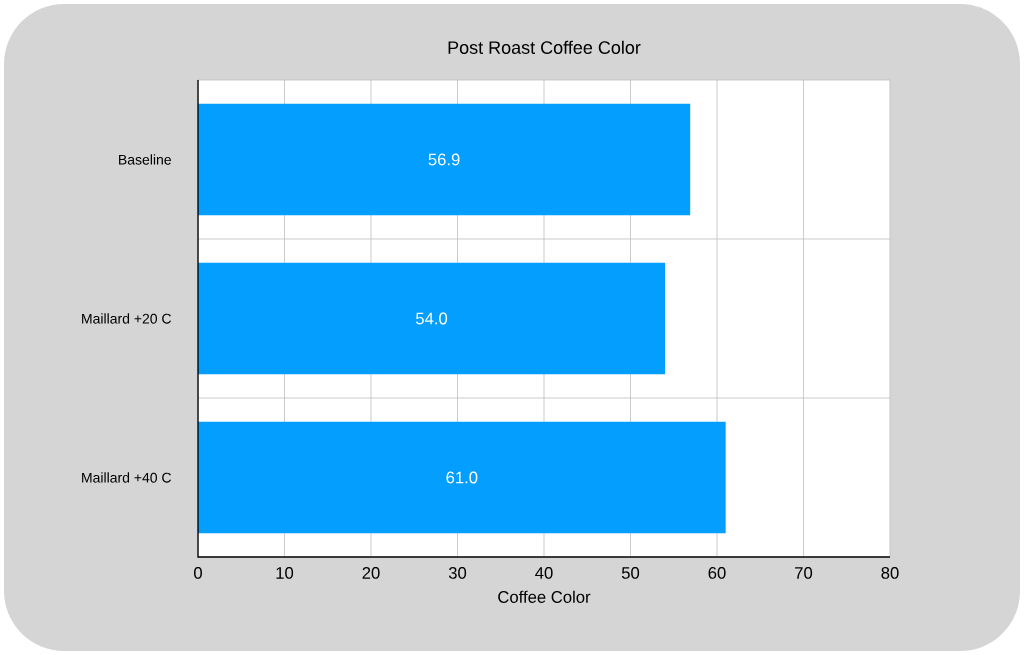 This screenshot has height=655, width=1024. What do you see at coordinates (457, 573) in the screenshot?
I see `x-tick-label: 30` at bounding box center [457, 573].